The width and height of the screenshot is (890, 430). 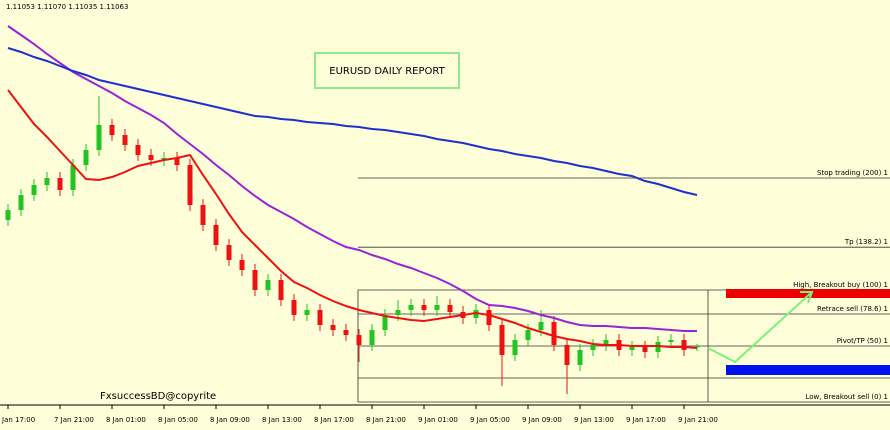 What do you see at coordinates (74, 420) in the screenshot?
I see `x-tick-label: 7 Jan 21:00` at bounding box center [74, 420].